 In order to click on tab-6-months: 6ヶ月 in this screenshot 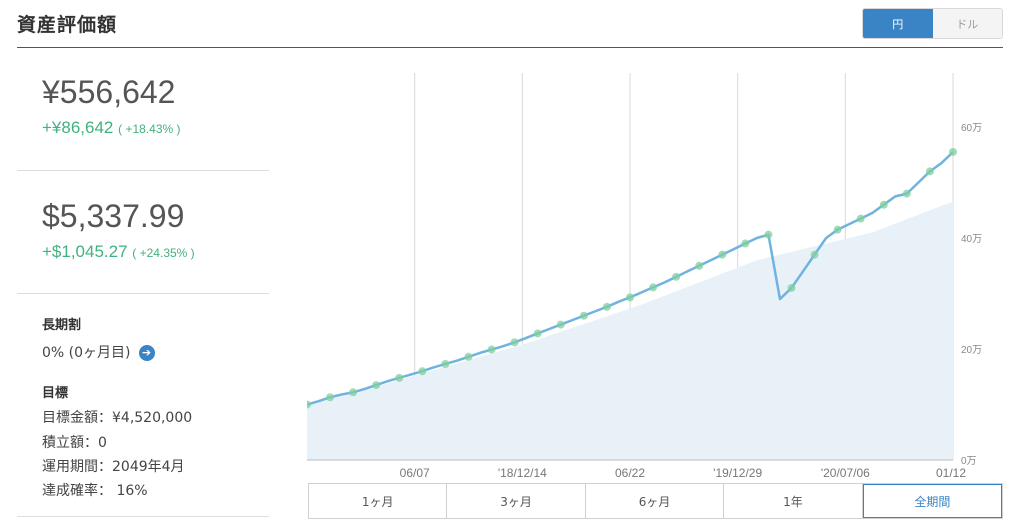, I will do `click(655, 501)`.